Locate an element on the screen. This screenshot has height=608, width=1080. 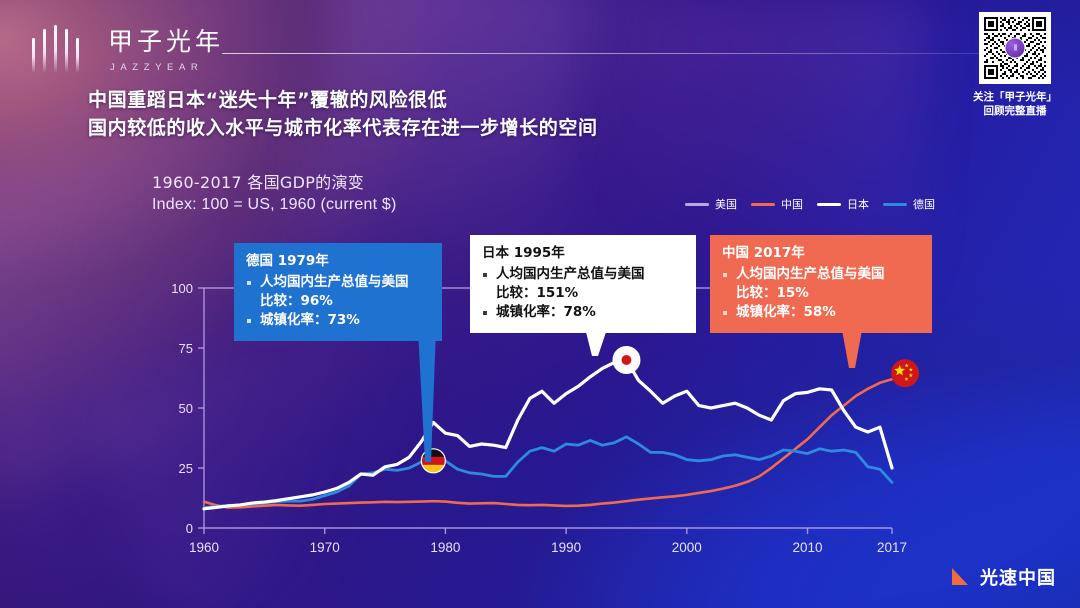
svg-text: 1970 is located at coordinates (325, 547).